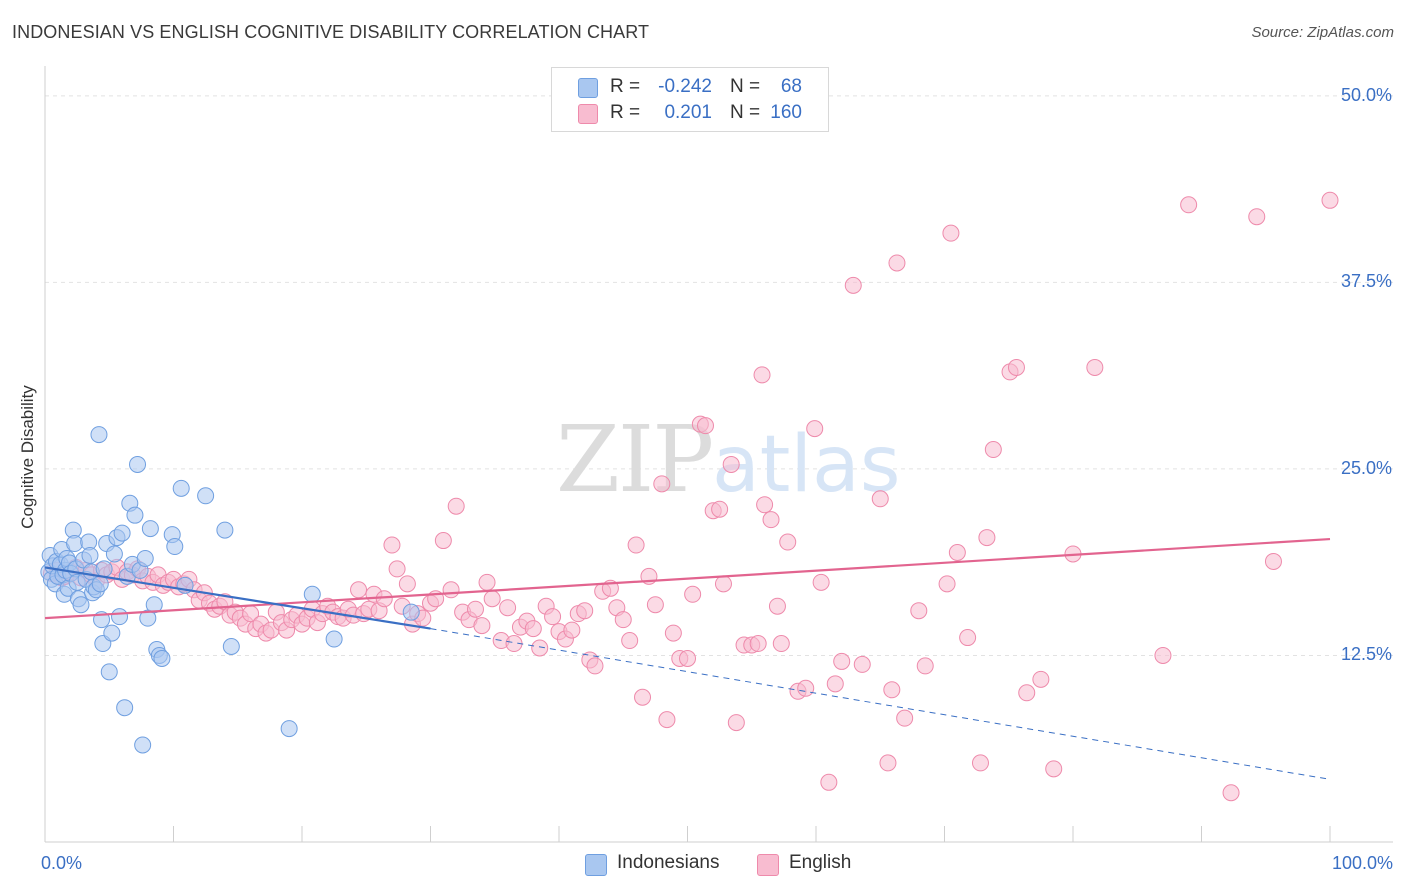 The width and height of the screenshot is (1406, 892). I want to click on indonesian-points, so click(230, 590).